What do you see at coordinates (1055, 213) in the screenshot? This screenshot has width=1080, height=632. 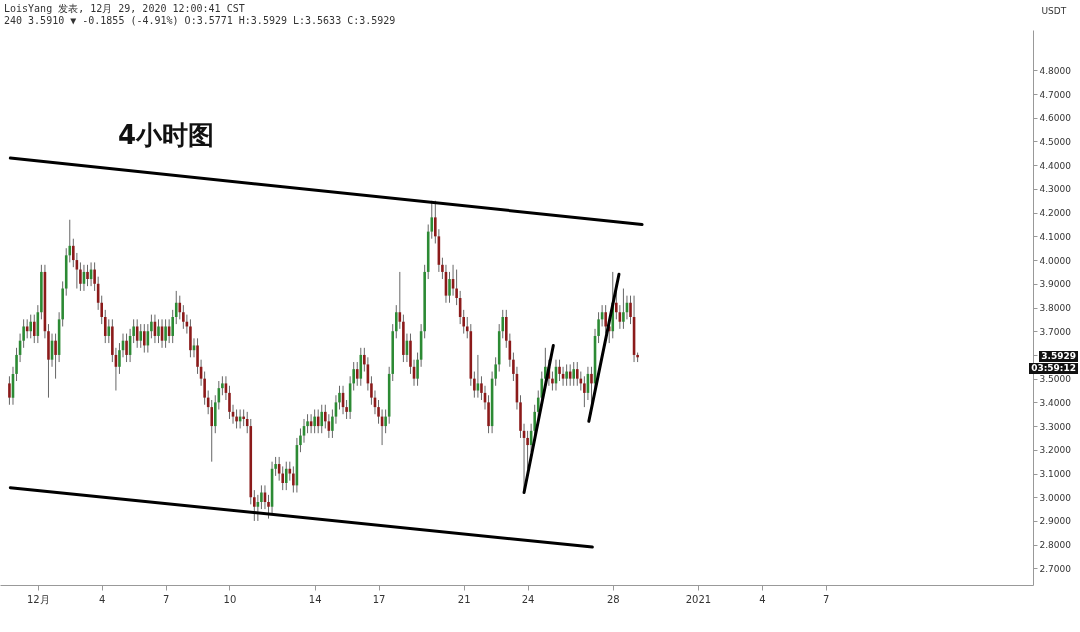 I see `y-tick-label: 4.2000` at bounding box center [1055, 213].